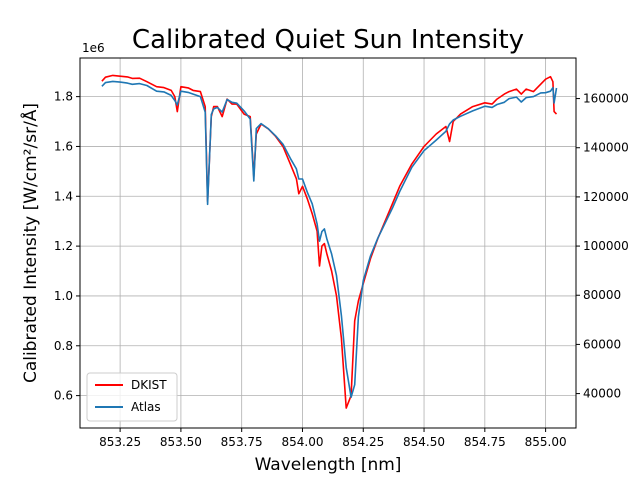 The width and height of the screenshot is (640, 480). What do you see at coordinates (424, 442) in the screenshot?
I see `x-tick-label: 854.50` at bounding box center [424, 442].